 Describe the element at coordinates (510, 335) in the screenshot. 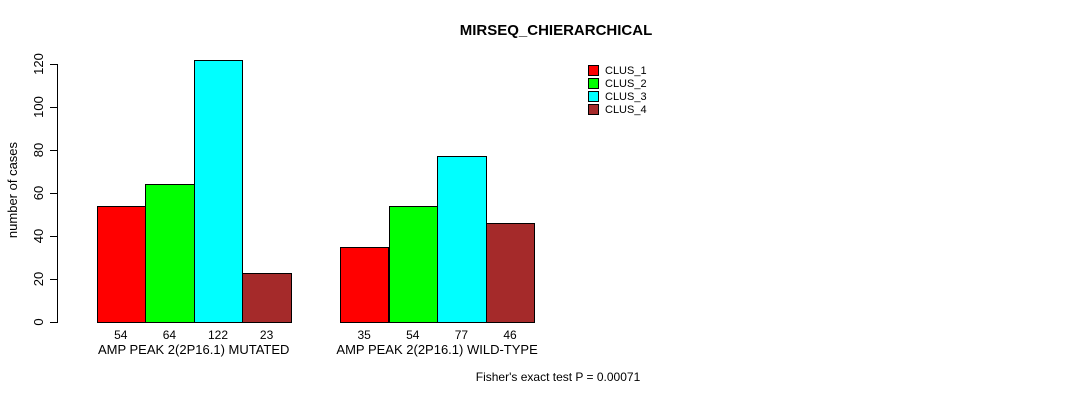

I see `bar-value-label: 46` at that location.